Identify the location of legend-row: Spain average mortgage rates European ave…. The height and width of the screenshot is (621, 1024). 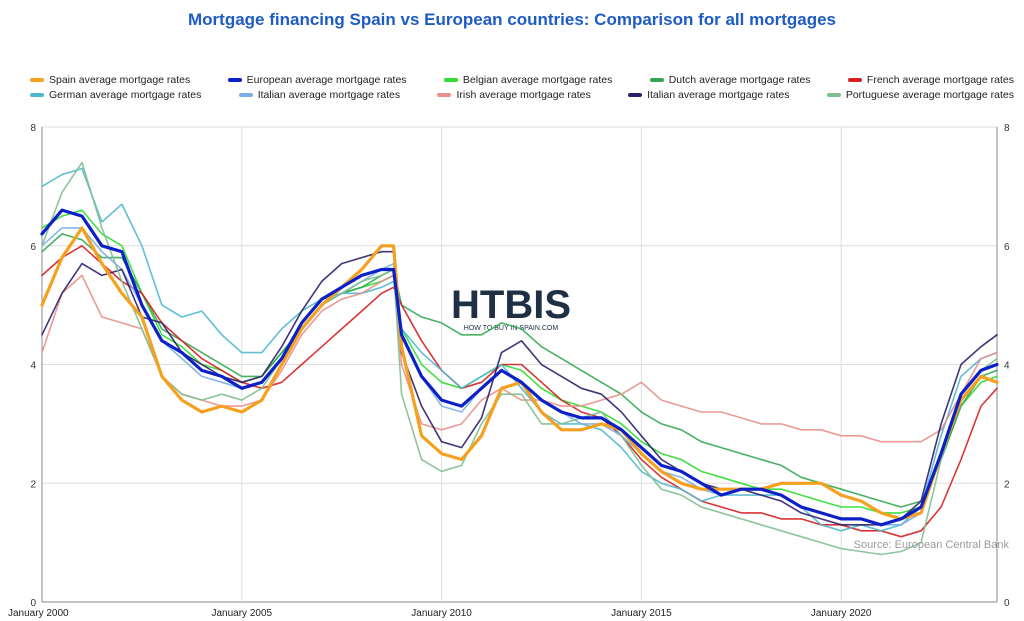
(522, 79).